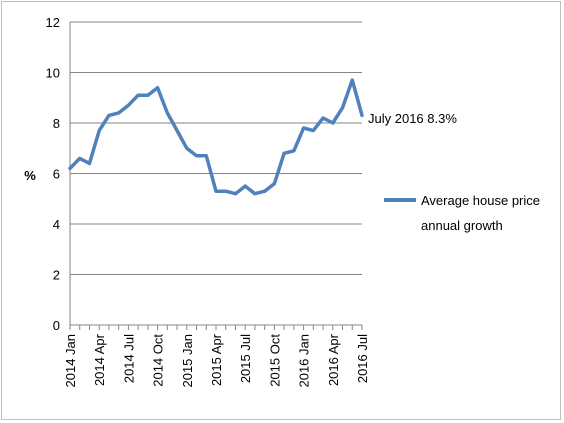  Describe the element at coordinates (56, 275) in the screenshot. I see `y-tick-label: 2` at that location.